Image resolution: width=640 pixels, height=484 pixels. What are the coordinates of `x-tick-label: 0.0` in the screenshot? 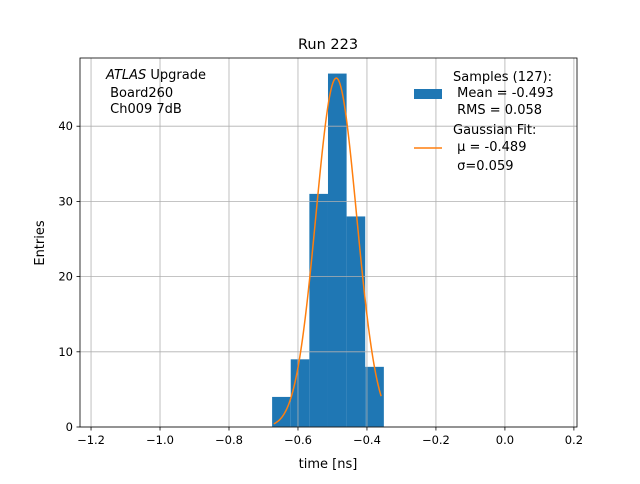 It's located at (505, 440).